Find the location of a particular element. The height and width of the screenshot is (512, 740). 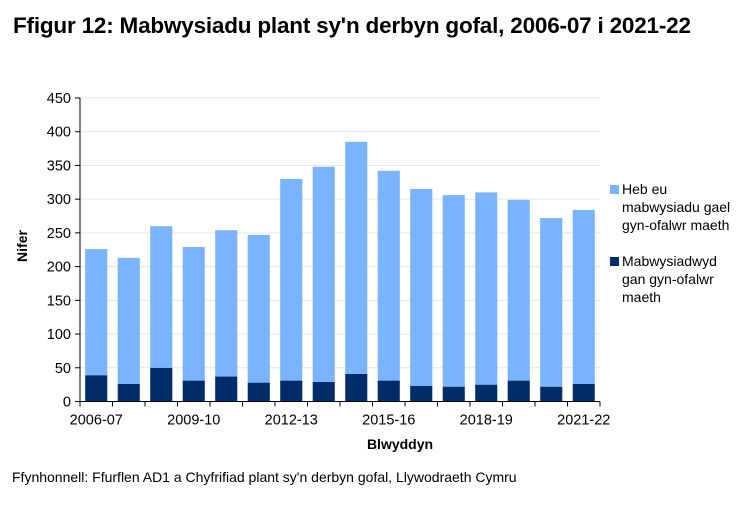

legend-label: Mabwysiadwyd gan gyn-ofalwr maeth is located at coordinates (669, 279).